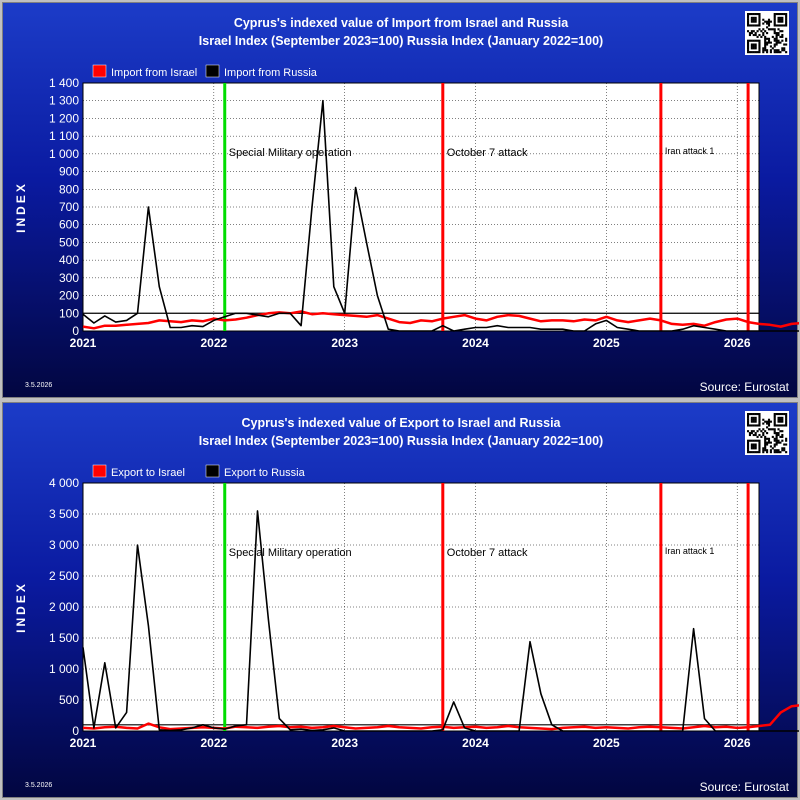  What do you see at coordinates (64, 669) in the screenshot?
I see `y-tick-label: 1 000` at bounding box center [64, 669].